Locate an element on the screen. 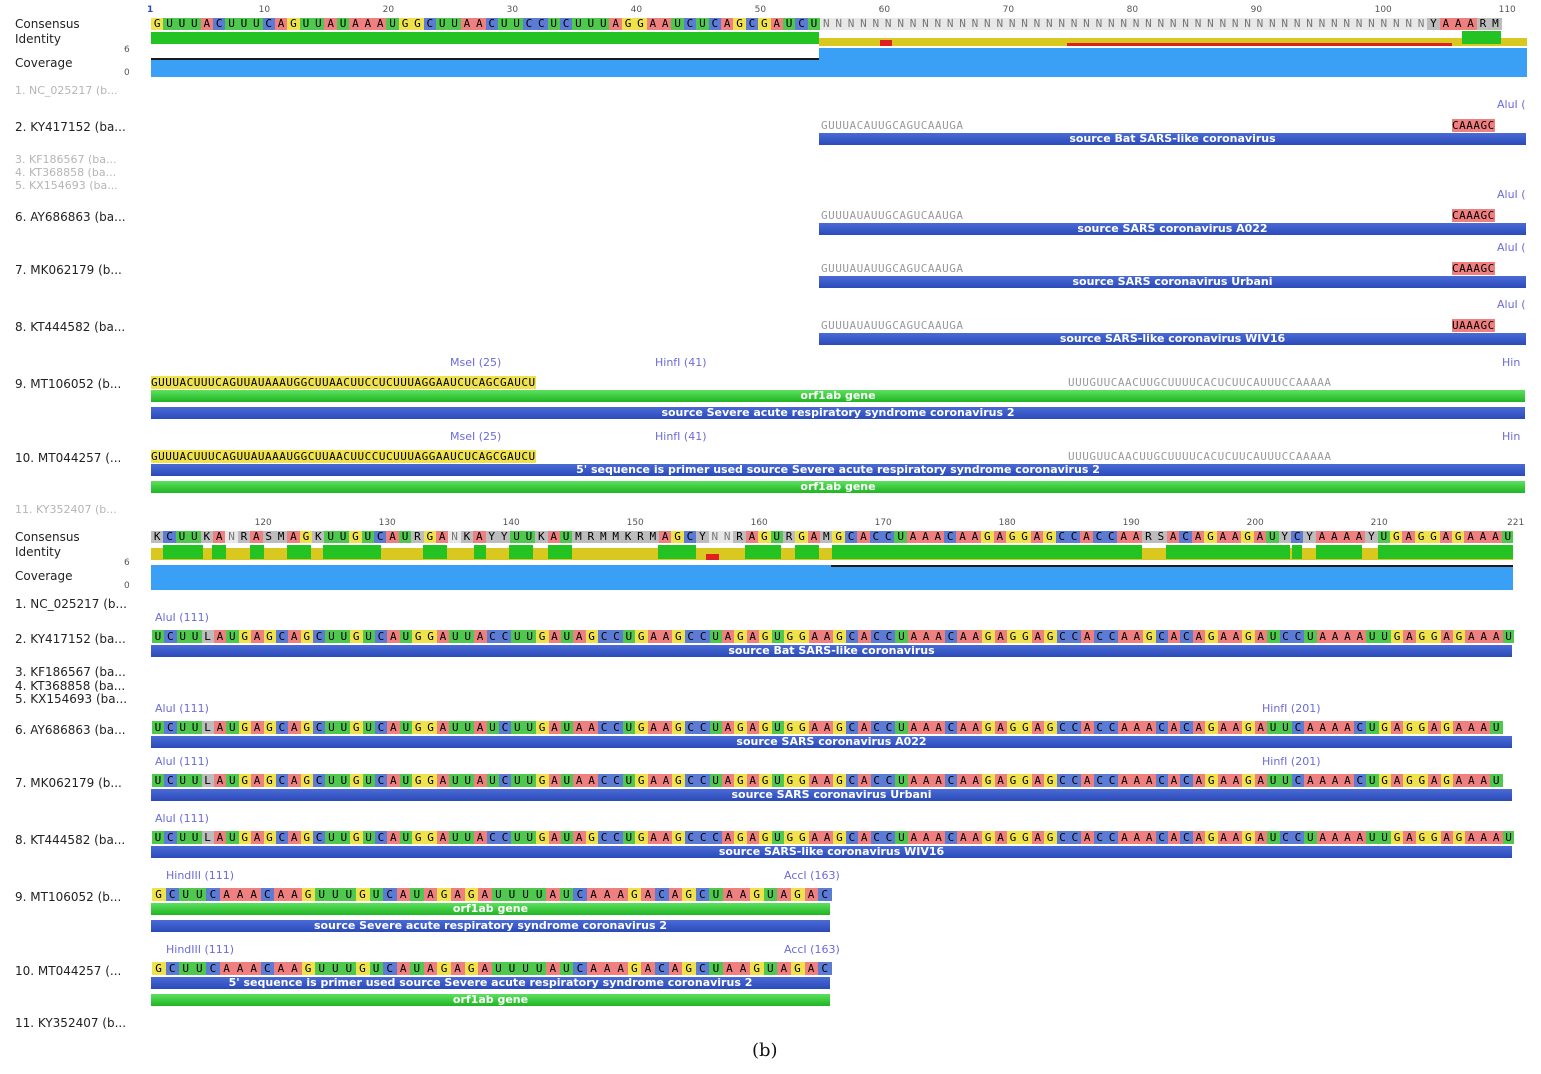 This screenshot has width=1541, height=1074. ruler-tick: 20 is located at coordinates (388, 10).